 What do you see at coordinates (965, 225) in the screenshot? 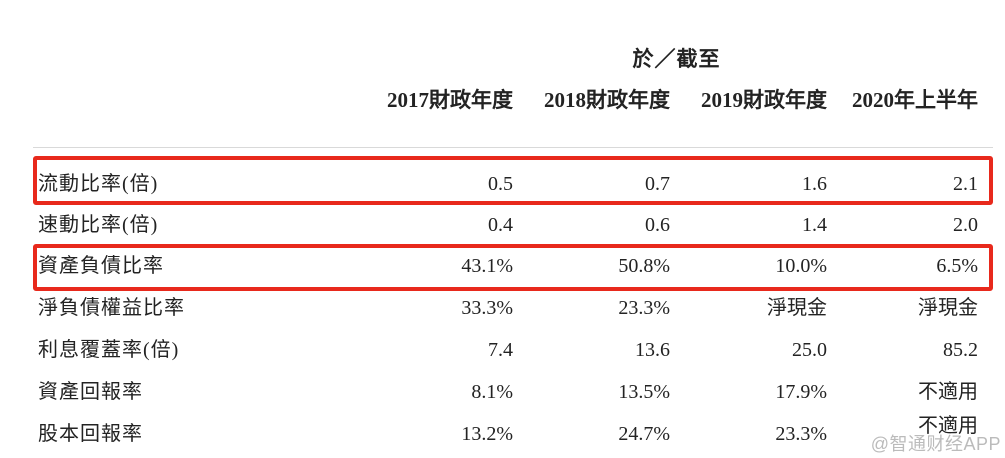
I see `row-value: 2.0` at bounding box center [965, 225].